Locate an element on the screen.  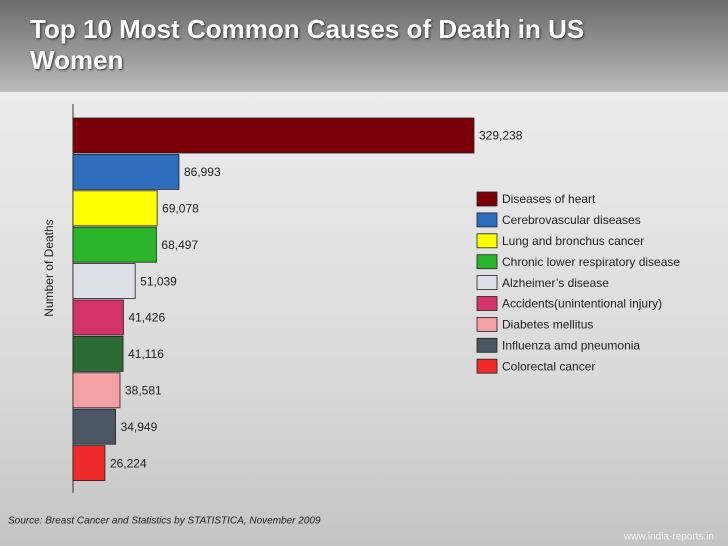
value-label: 26,224 is located at coordinates (128, 463).